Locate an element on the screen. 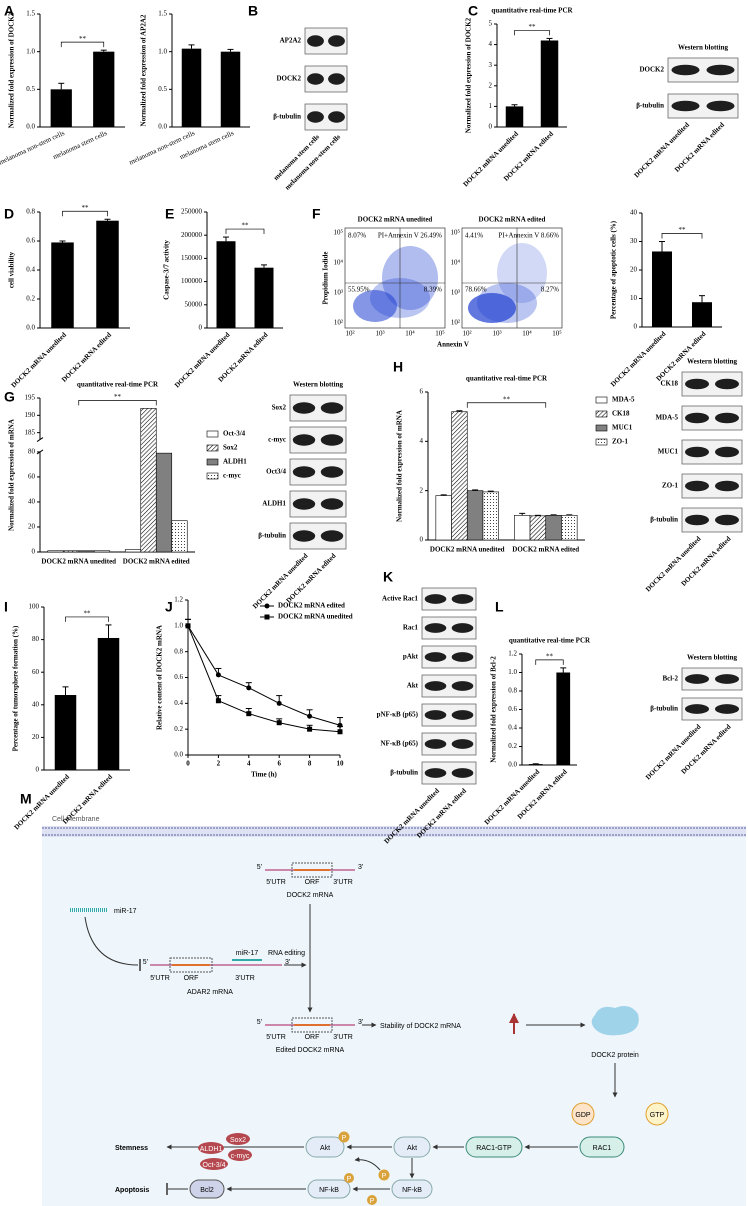 This screenshot has height=1206, width=748. flow-y-tick: 10⁵ is located at coordinates (456, 233).